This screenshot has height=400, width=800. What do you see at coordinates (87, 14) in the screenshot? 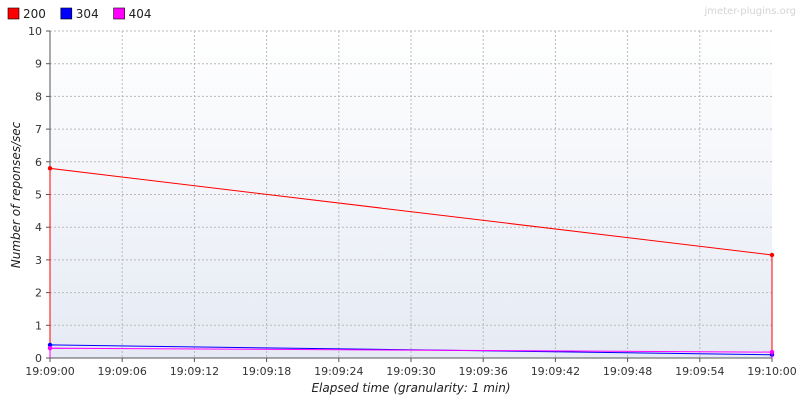
I see `legend-label-304: 304` at bounding box center [87, 14].